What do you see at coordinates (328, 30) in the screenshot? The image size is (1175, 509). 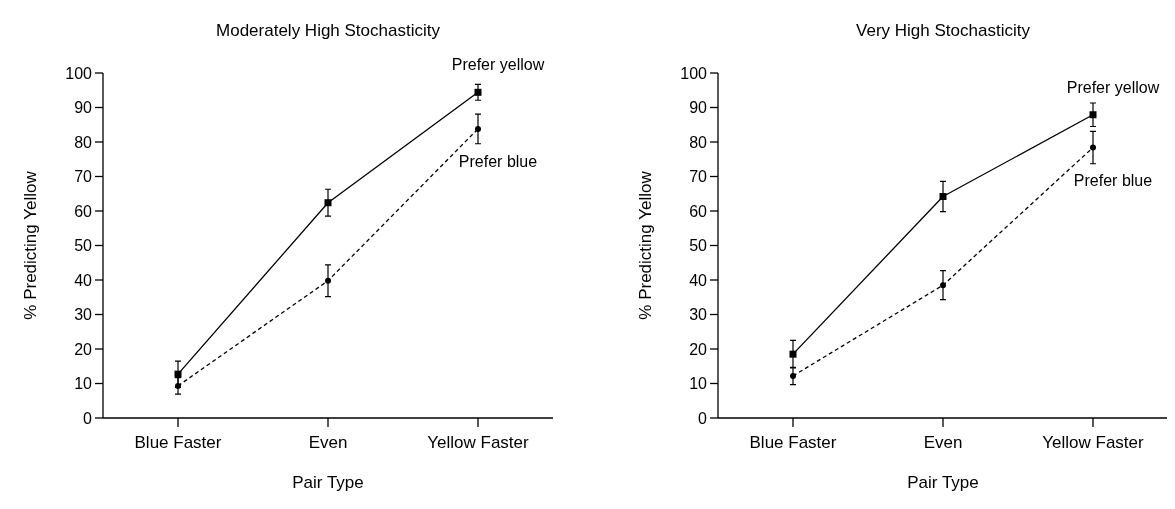 I see `chart-title: Moderately High Stochasticity` at bounding box center [328, 30].